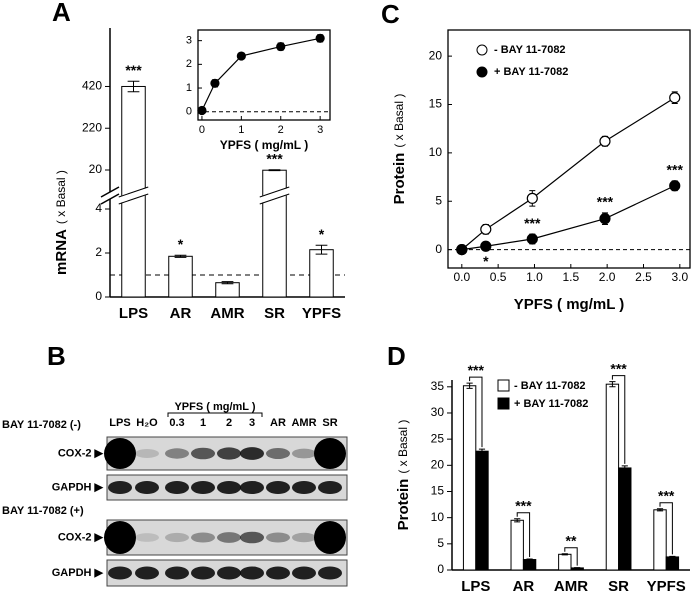  Describe the element at coordinates (119, 423) in the screenshot. I see `lane-label: LPS` at that location.